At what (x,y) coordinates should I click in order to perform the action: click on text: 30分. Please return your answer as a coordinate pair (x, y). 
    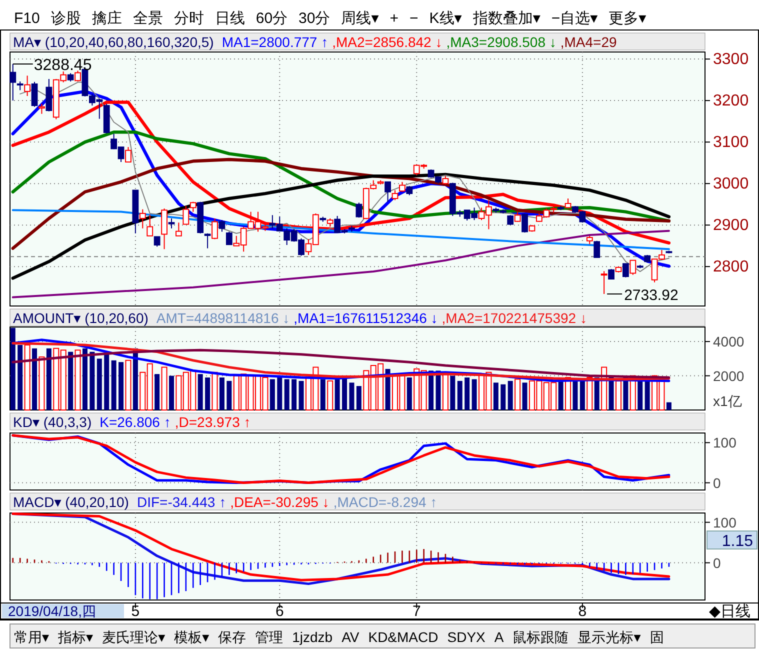
    Looking at the image, I should click on (314, 18).